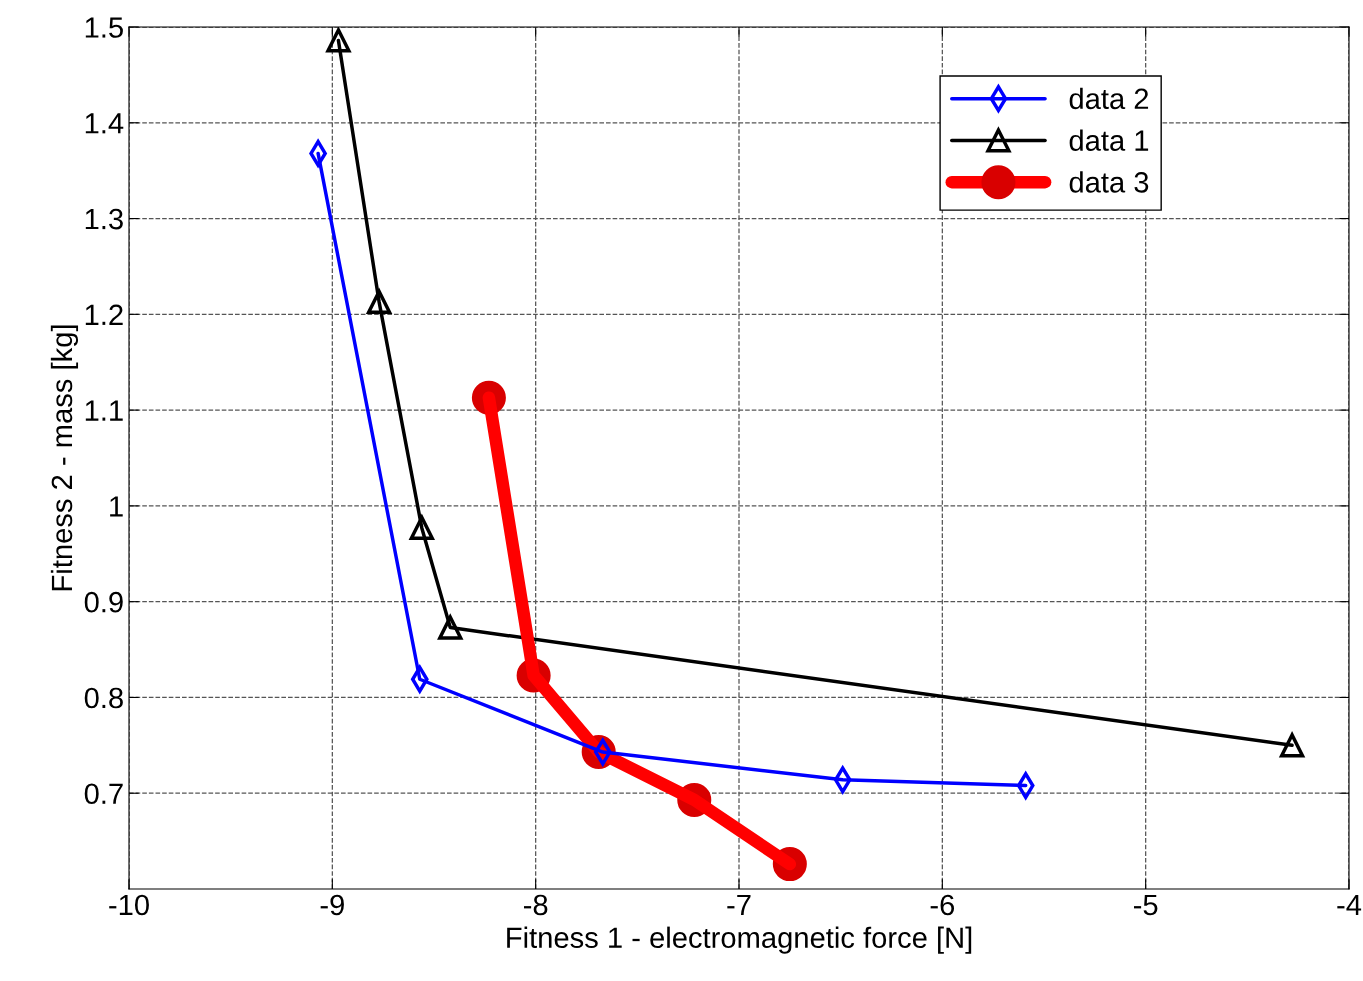  What do you see at coordinates (104, 123) in the screenshot?
I see `y-tick-label: 1.4` at bounding box center [104, 123].